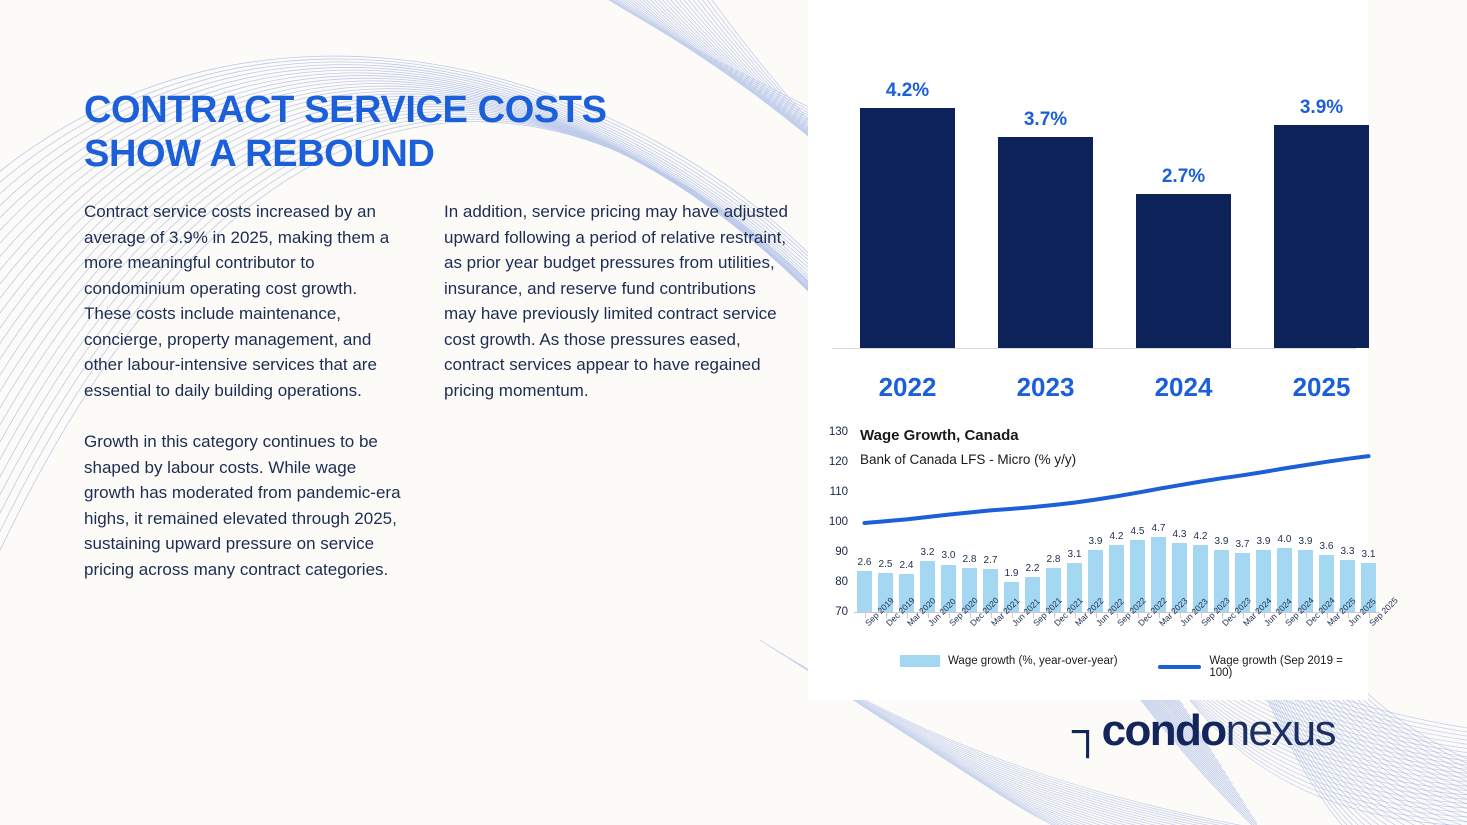  Describe the element at coordinates (948, 556) in the screenshot. I see `wage-bar-value-4: 3.0` at that location.